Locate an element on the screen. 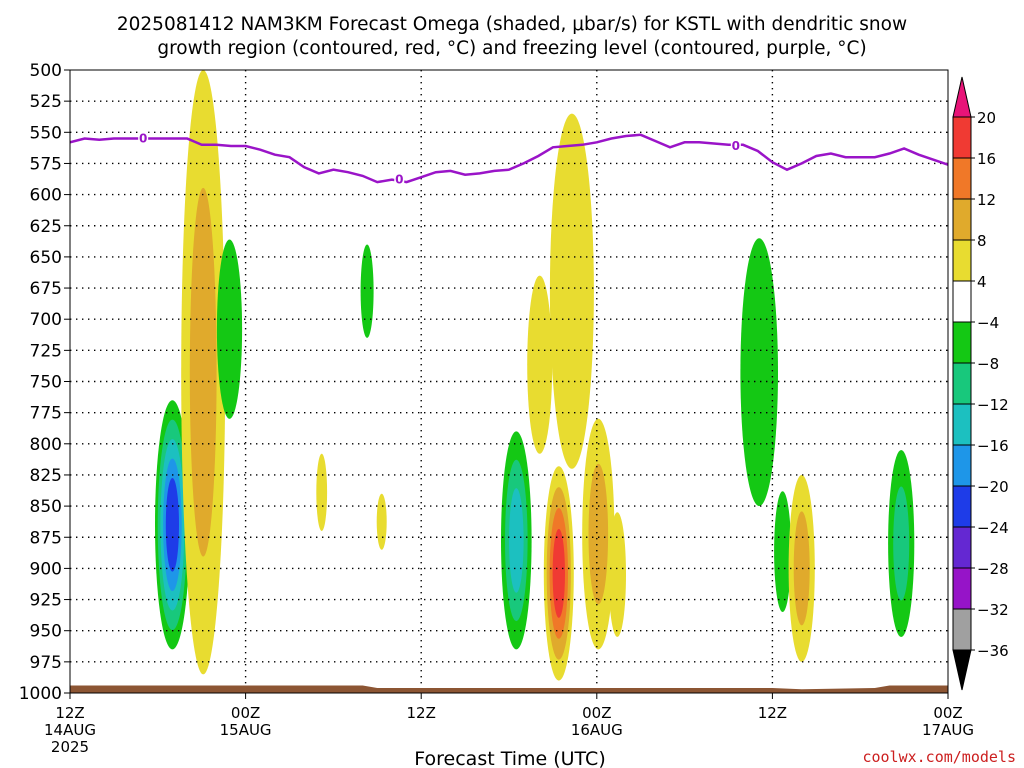 Image resolution: width=1024 pixels, height=768 pixels. y-tick-label: 600 is located at coordinates (46, 196).